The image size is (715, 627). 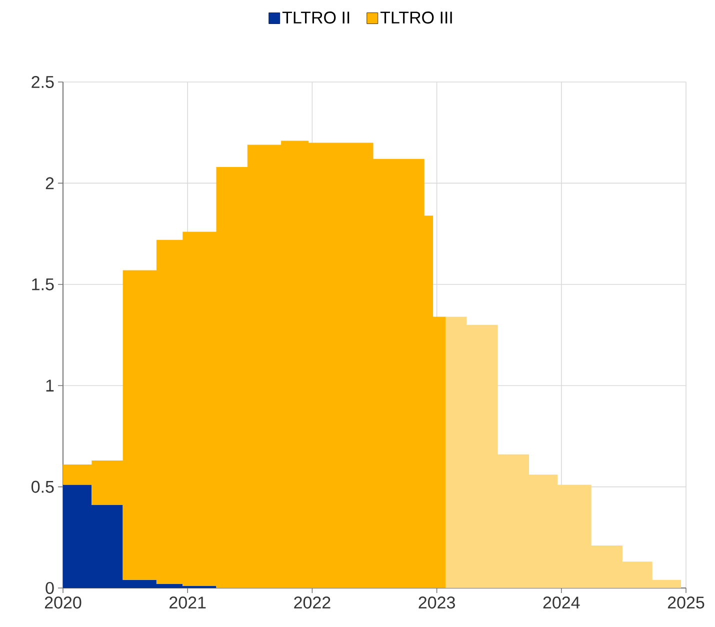 I want to click on x-tick-label: 2023, so click(x=436, y=602).